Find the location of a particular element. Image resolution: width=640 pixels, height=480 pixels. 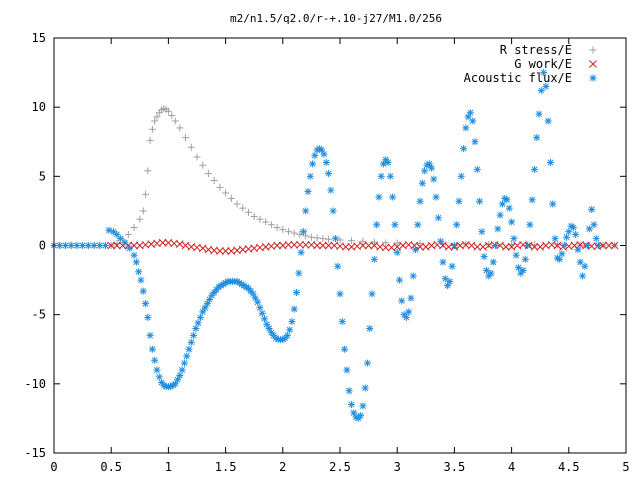

x-tick-label: 1.5 is located at coordinates (226, 467).